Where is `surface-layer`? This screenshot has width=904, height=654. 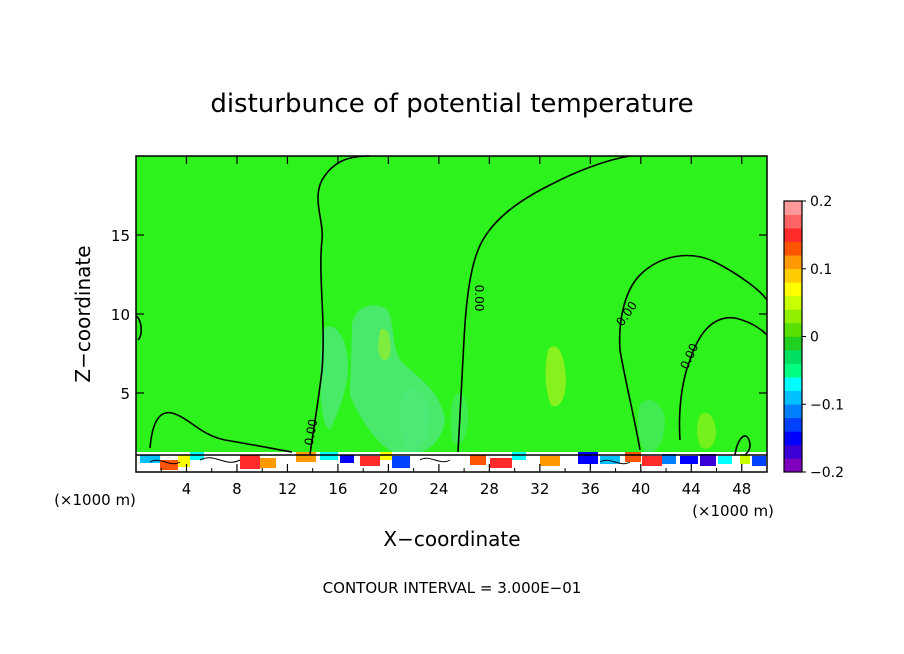 surface-layer is located at coordinates (451, 462).